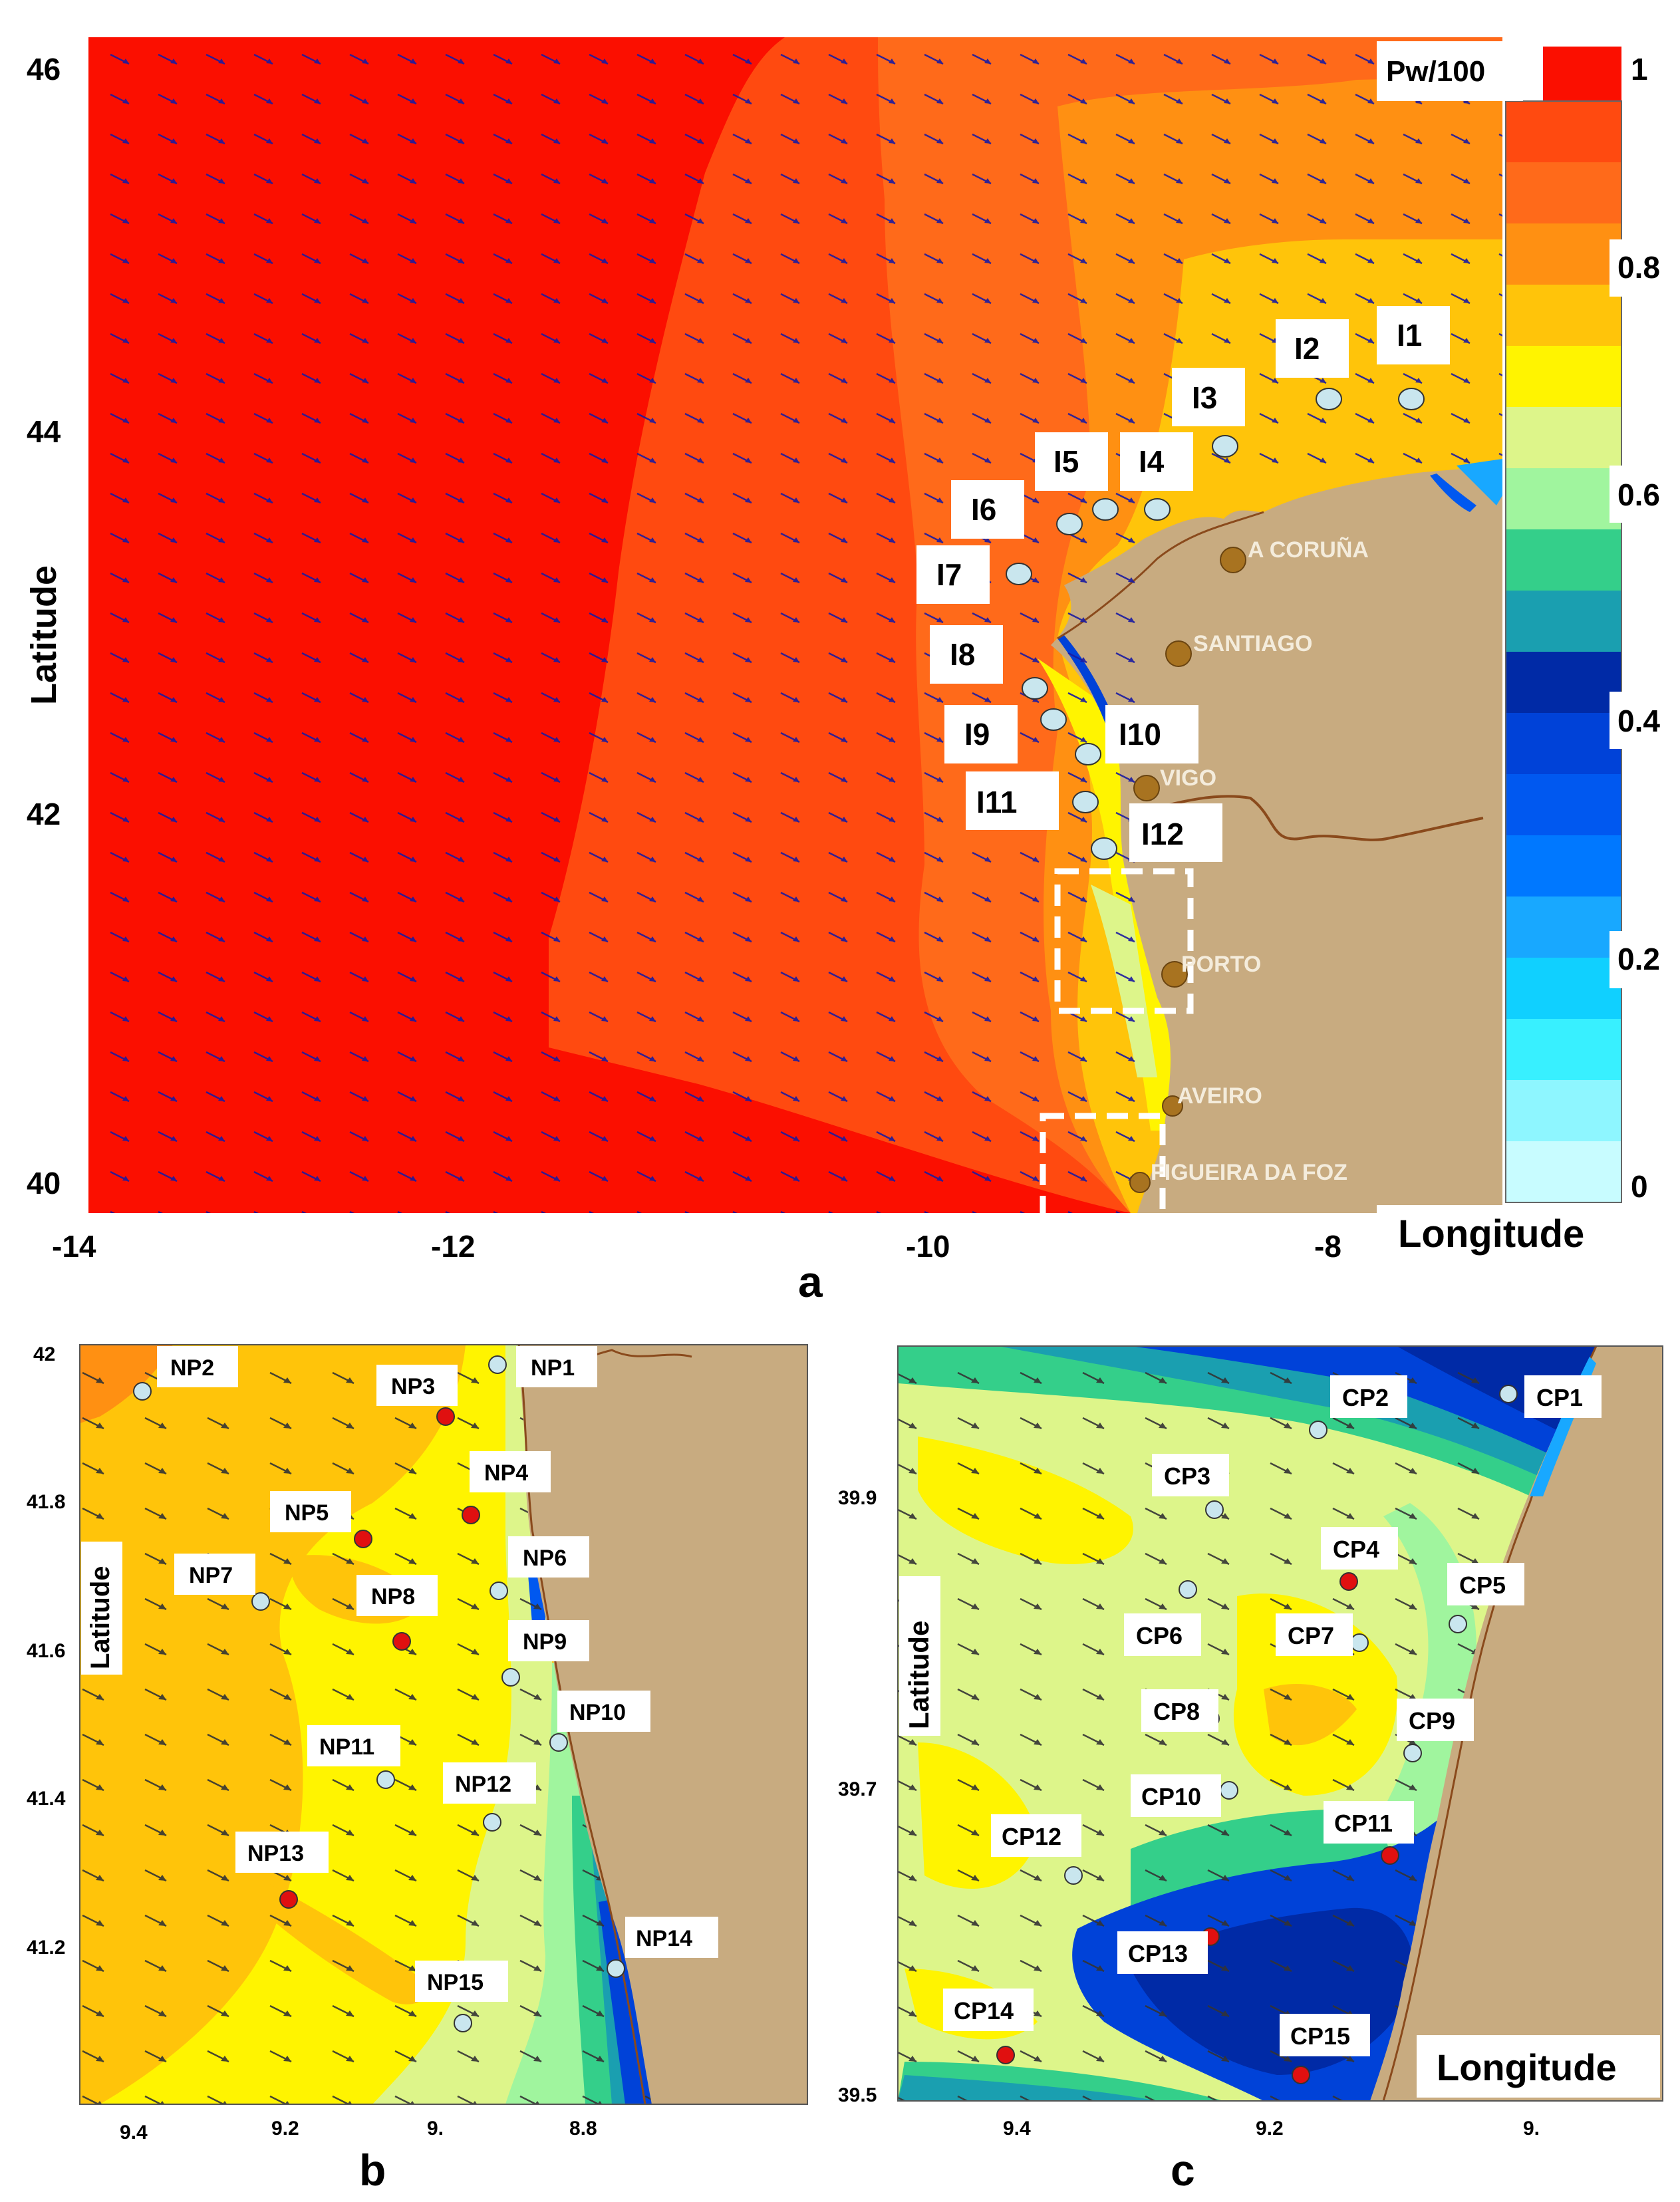 The image size is (1680, 2202). What do you see at coordinates (1221, 964) in the screenshot?
I see `city-label: PORTO` at bounding box center [1221, 964].